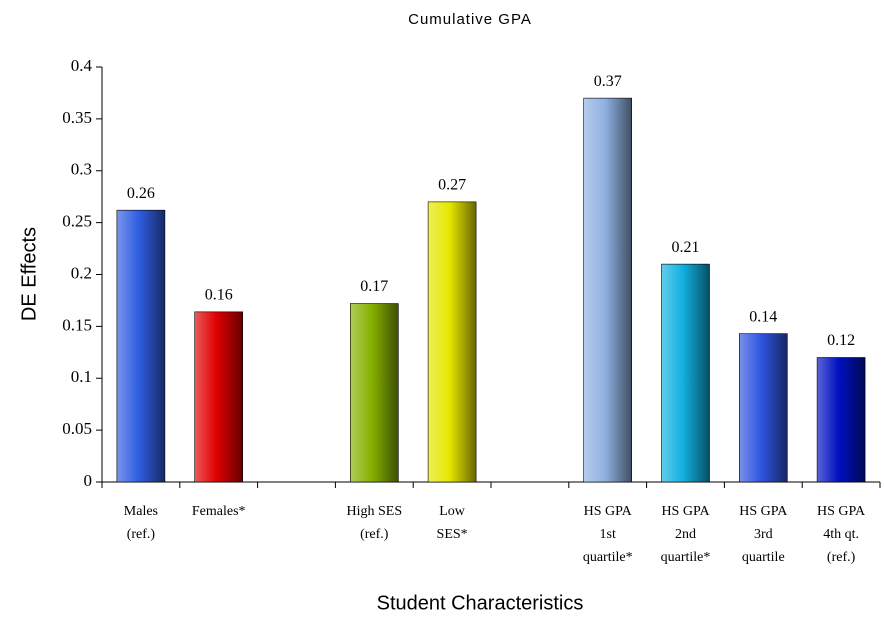 The height and width of the screenshot is (619, 884). I want to click on y-tick-label: 0.25, so click(77, 221).